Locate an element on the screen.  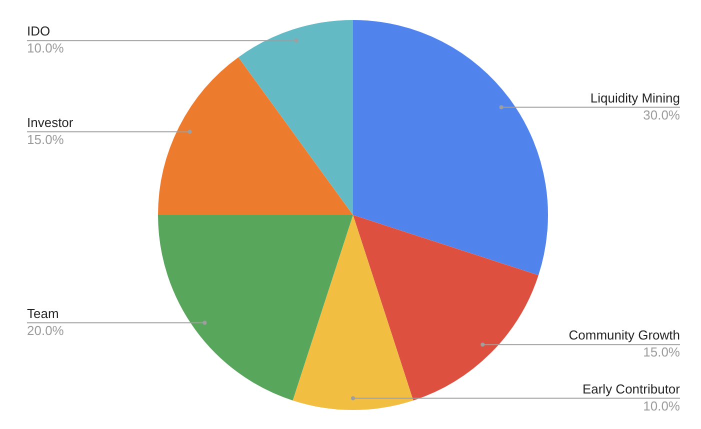
data-label: 20.0% is located at coordinates (45, 330).